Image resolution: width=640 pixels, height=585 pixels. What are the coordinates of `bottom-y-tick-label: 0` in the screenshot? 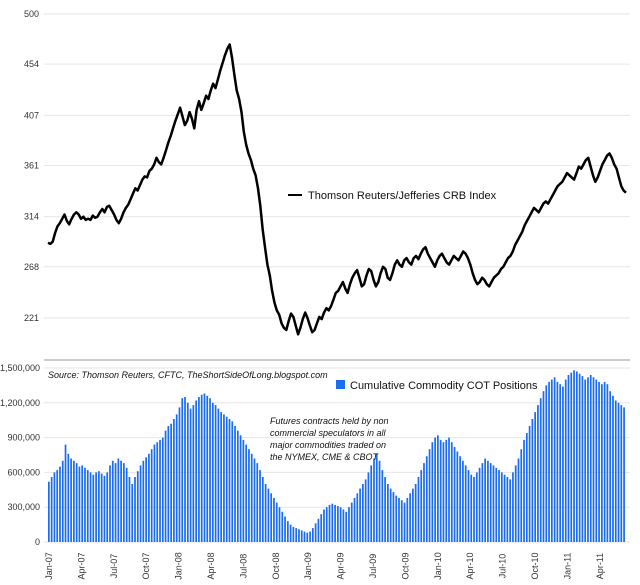 It's located at (37, 542).